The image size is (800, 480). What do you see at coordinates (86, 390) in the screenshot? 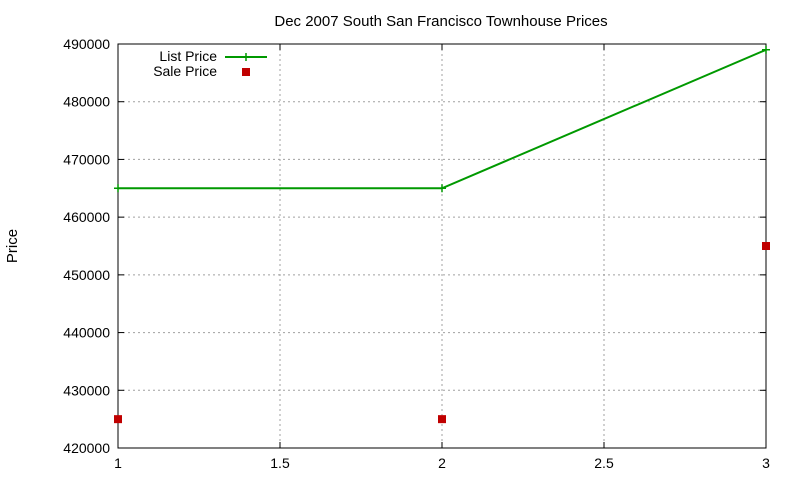
I see `y-tick-label: 430000` at bounding box center [86, 390].